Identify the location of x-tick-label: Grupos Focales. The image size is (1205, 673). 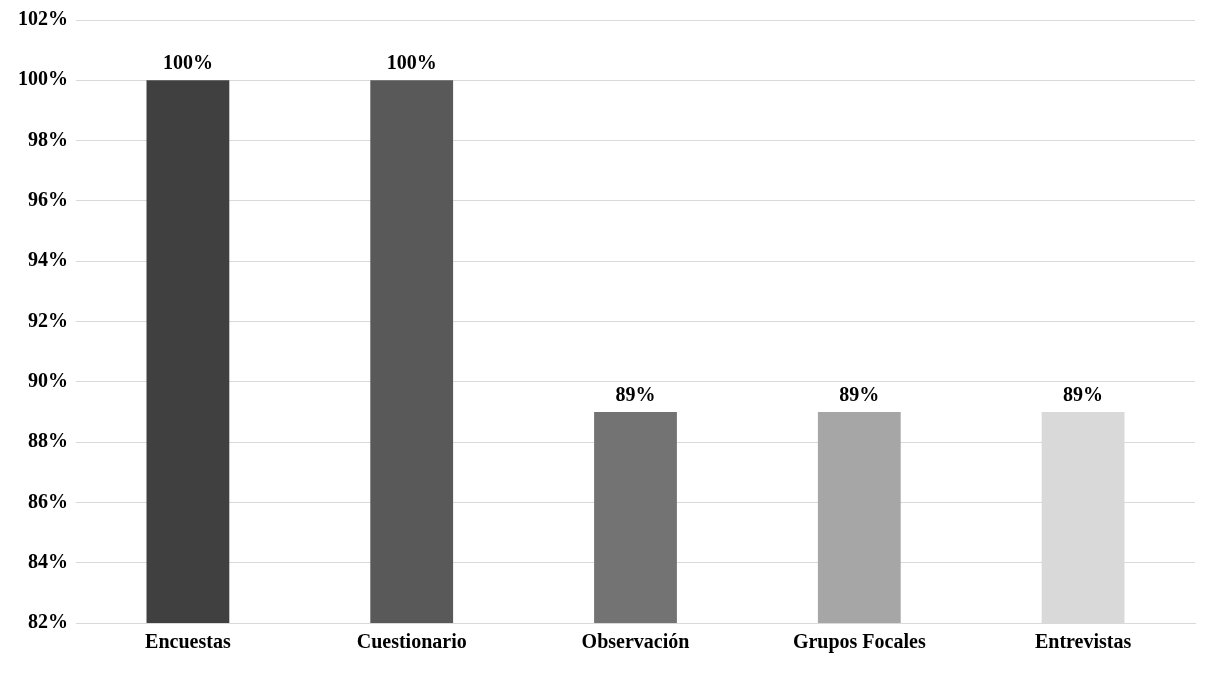
(859, 642).